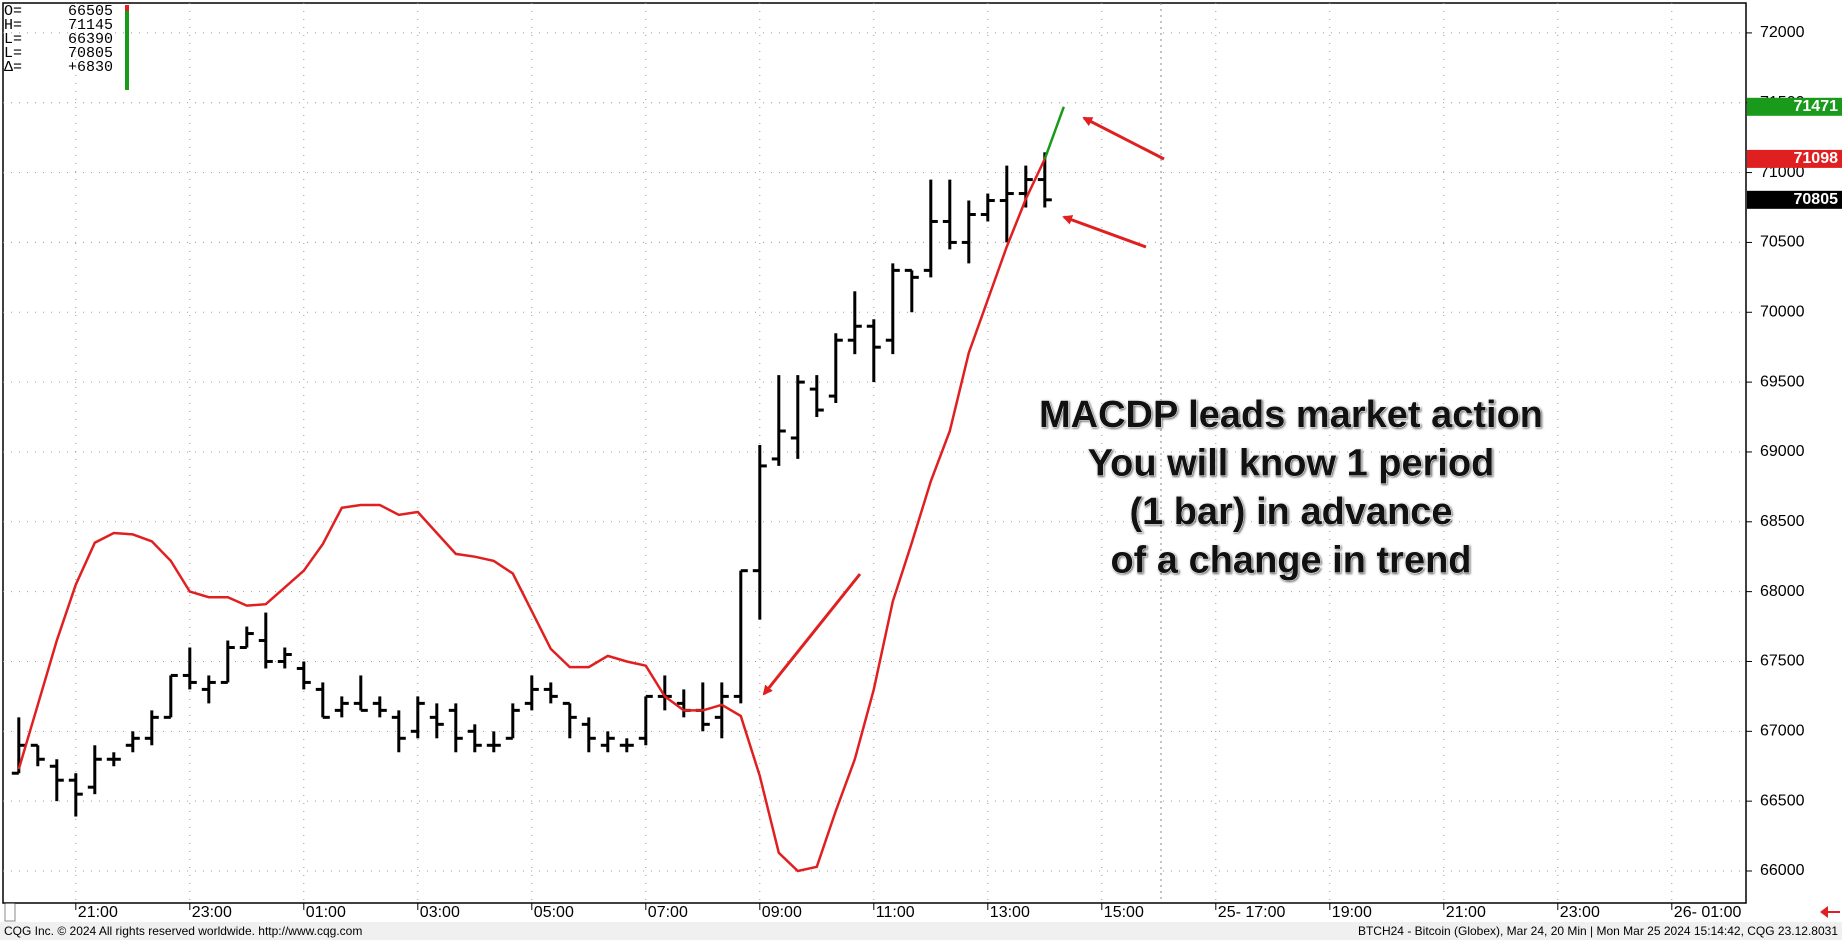  I want to click on y-tick-label: 68000, so click(1782, 591).